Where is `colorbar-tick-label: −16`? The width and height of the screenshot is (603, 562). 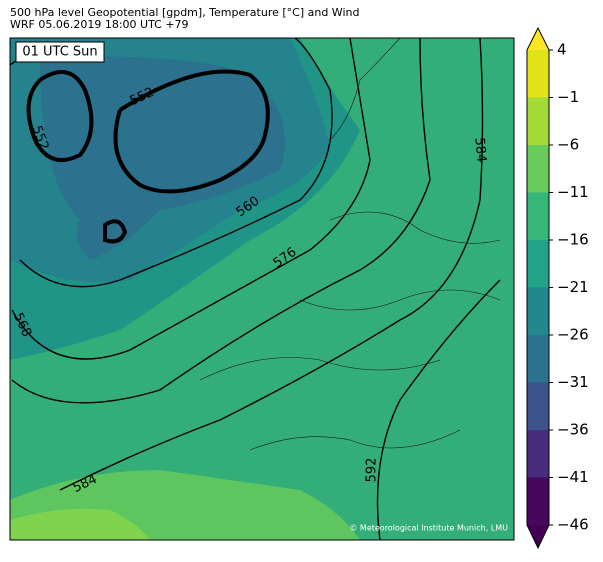 colorbar-tick-label: −16 is located at coordinates (573, 240).